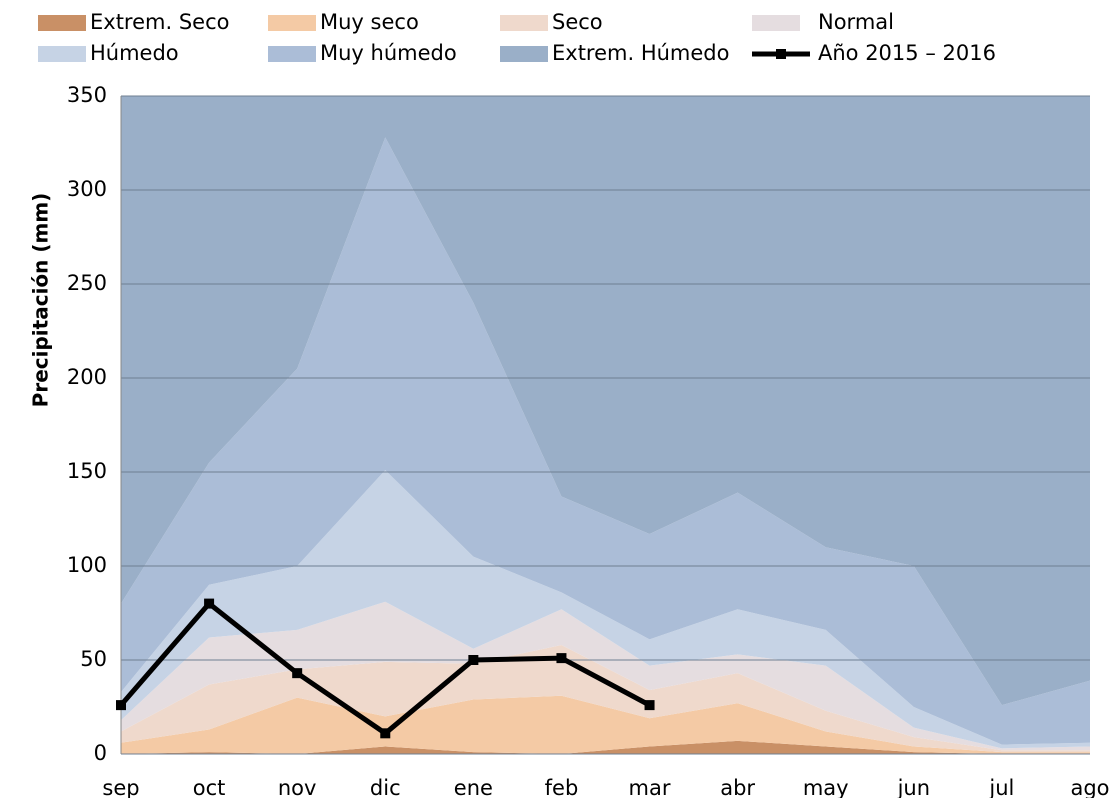 Image resolution: width=1114 pixels, height=798 pixels. What do you see at coordinates (856, 22) in the screenshot?
I see `legend-label: Normal` at bounding box center [856, 22].